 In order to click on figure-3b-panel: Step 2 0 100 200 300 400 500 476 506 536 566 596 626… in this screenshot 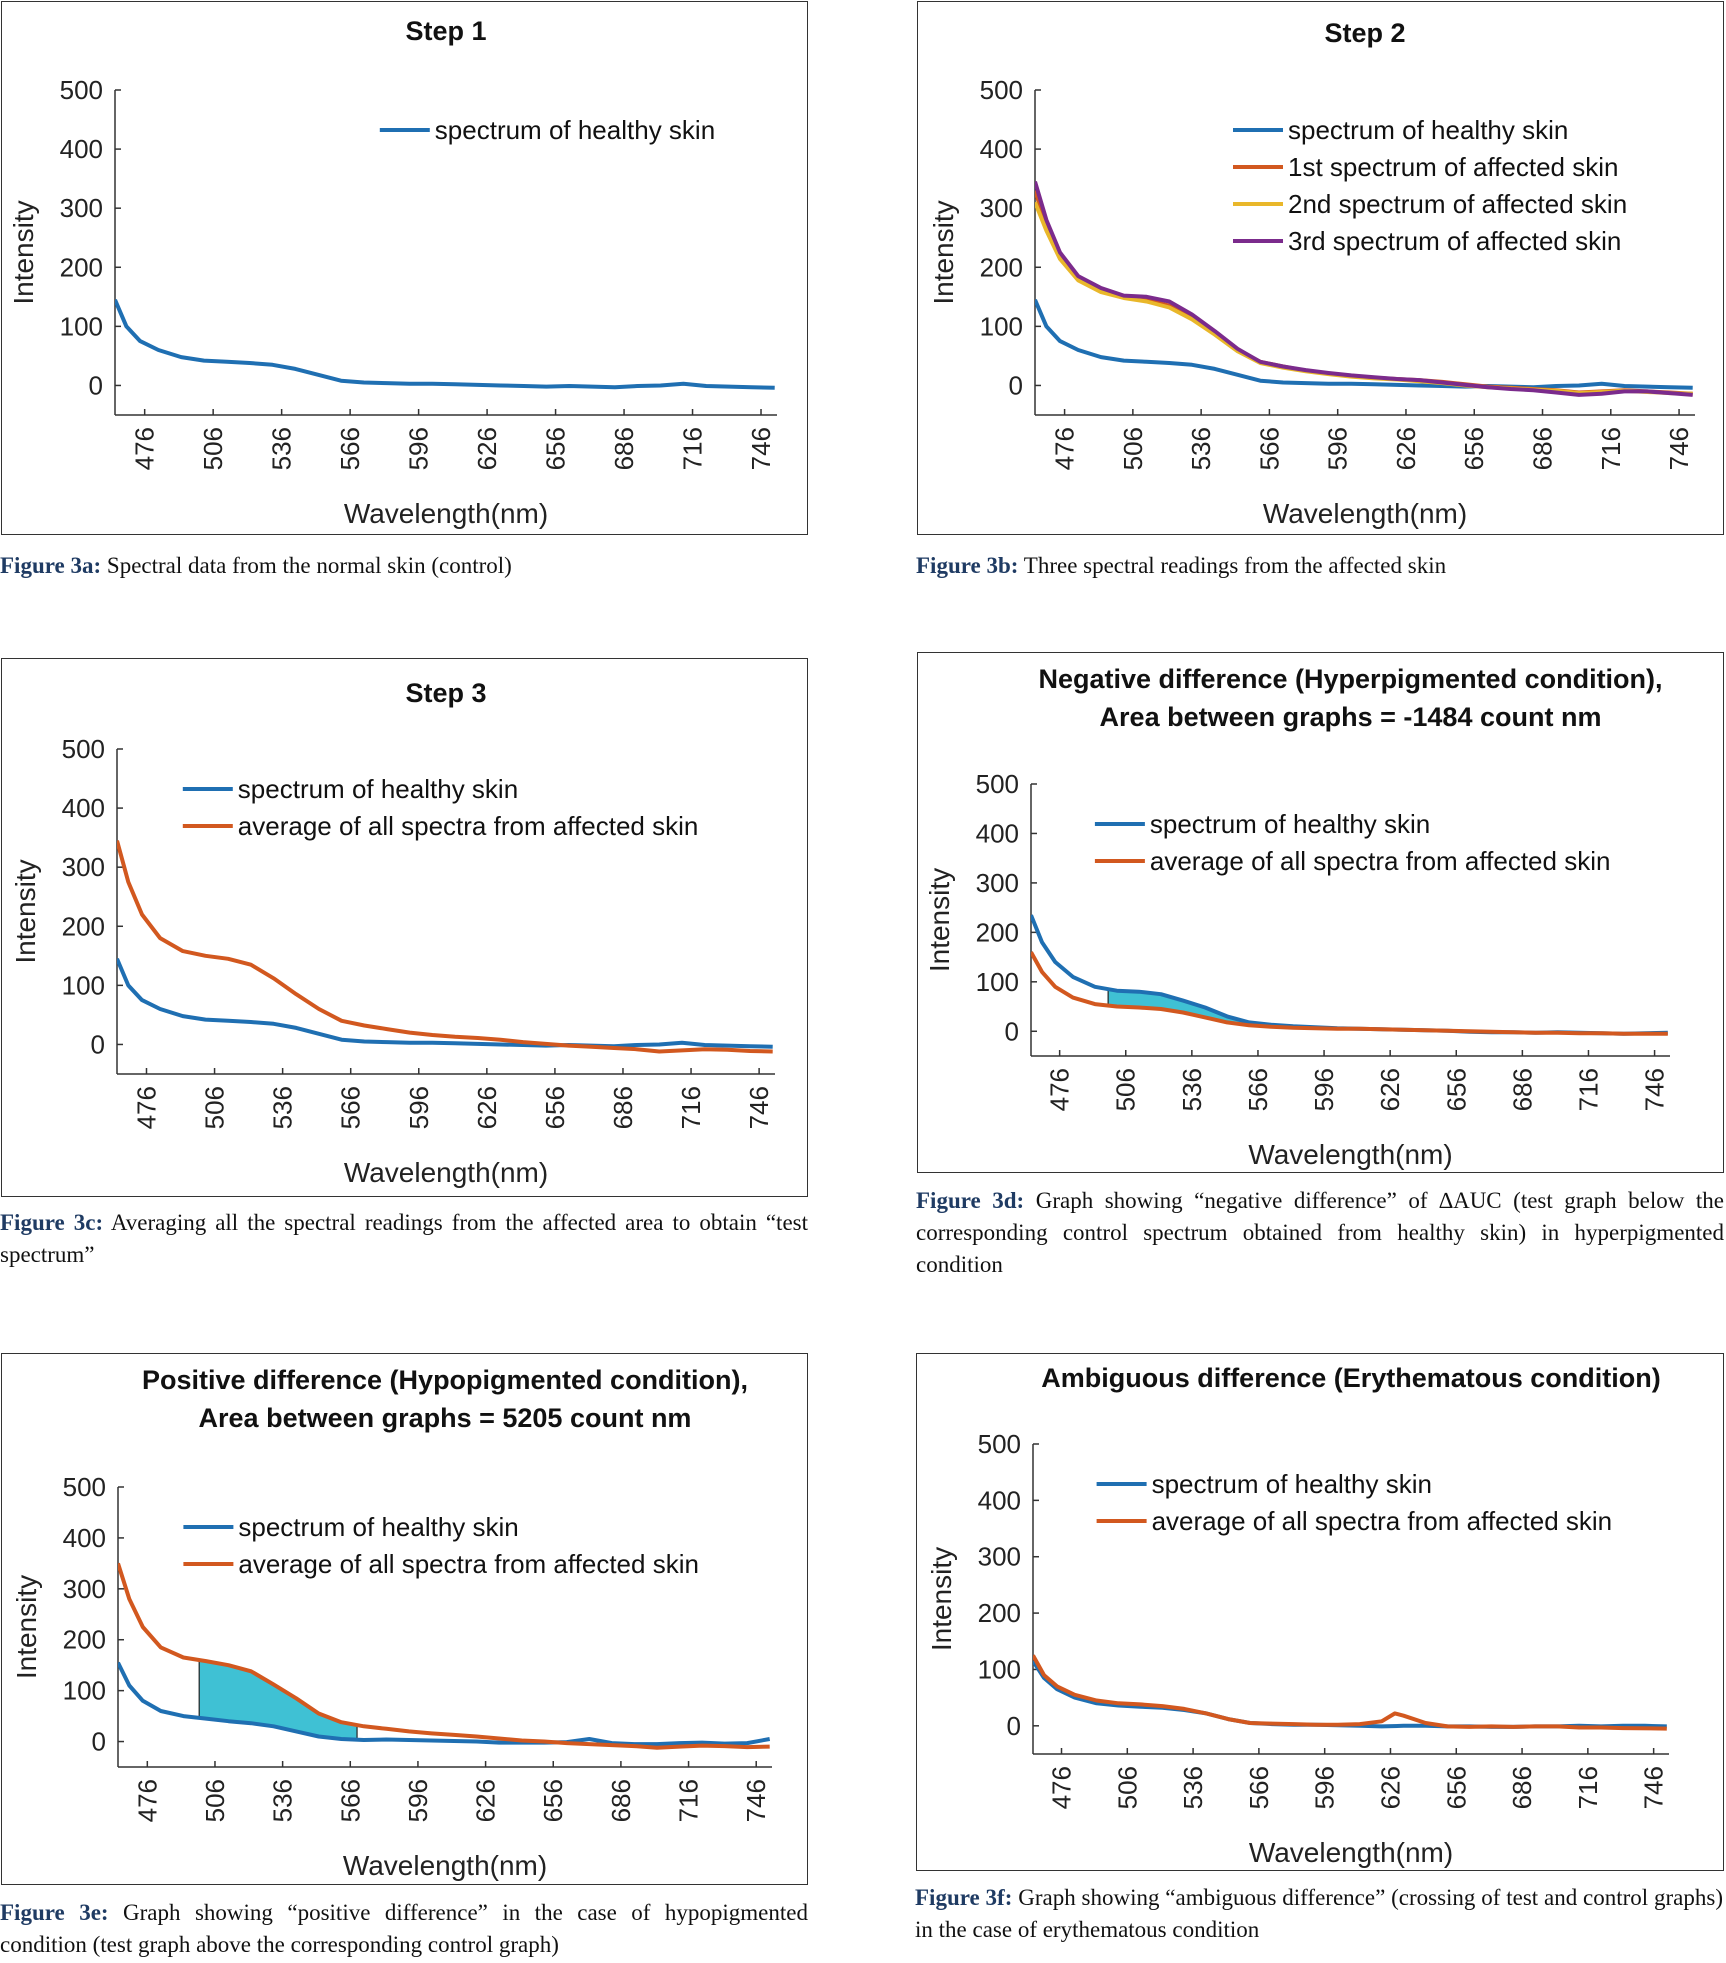, I will do `click(1321, 289)`.